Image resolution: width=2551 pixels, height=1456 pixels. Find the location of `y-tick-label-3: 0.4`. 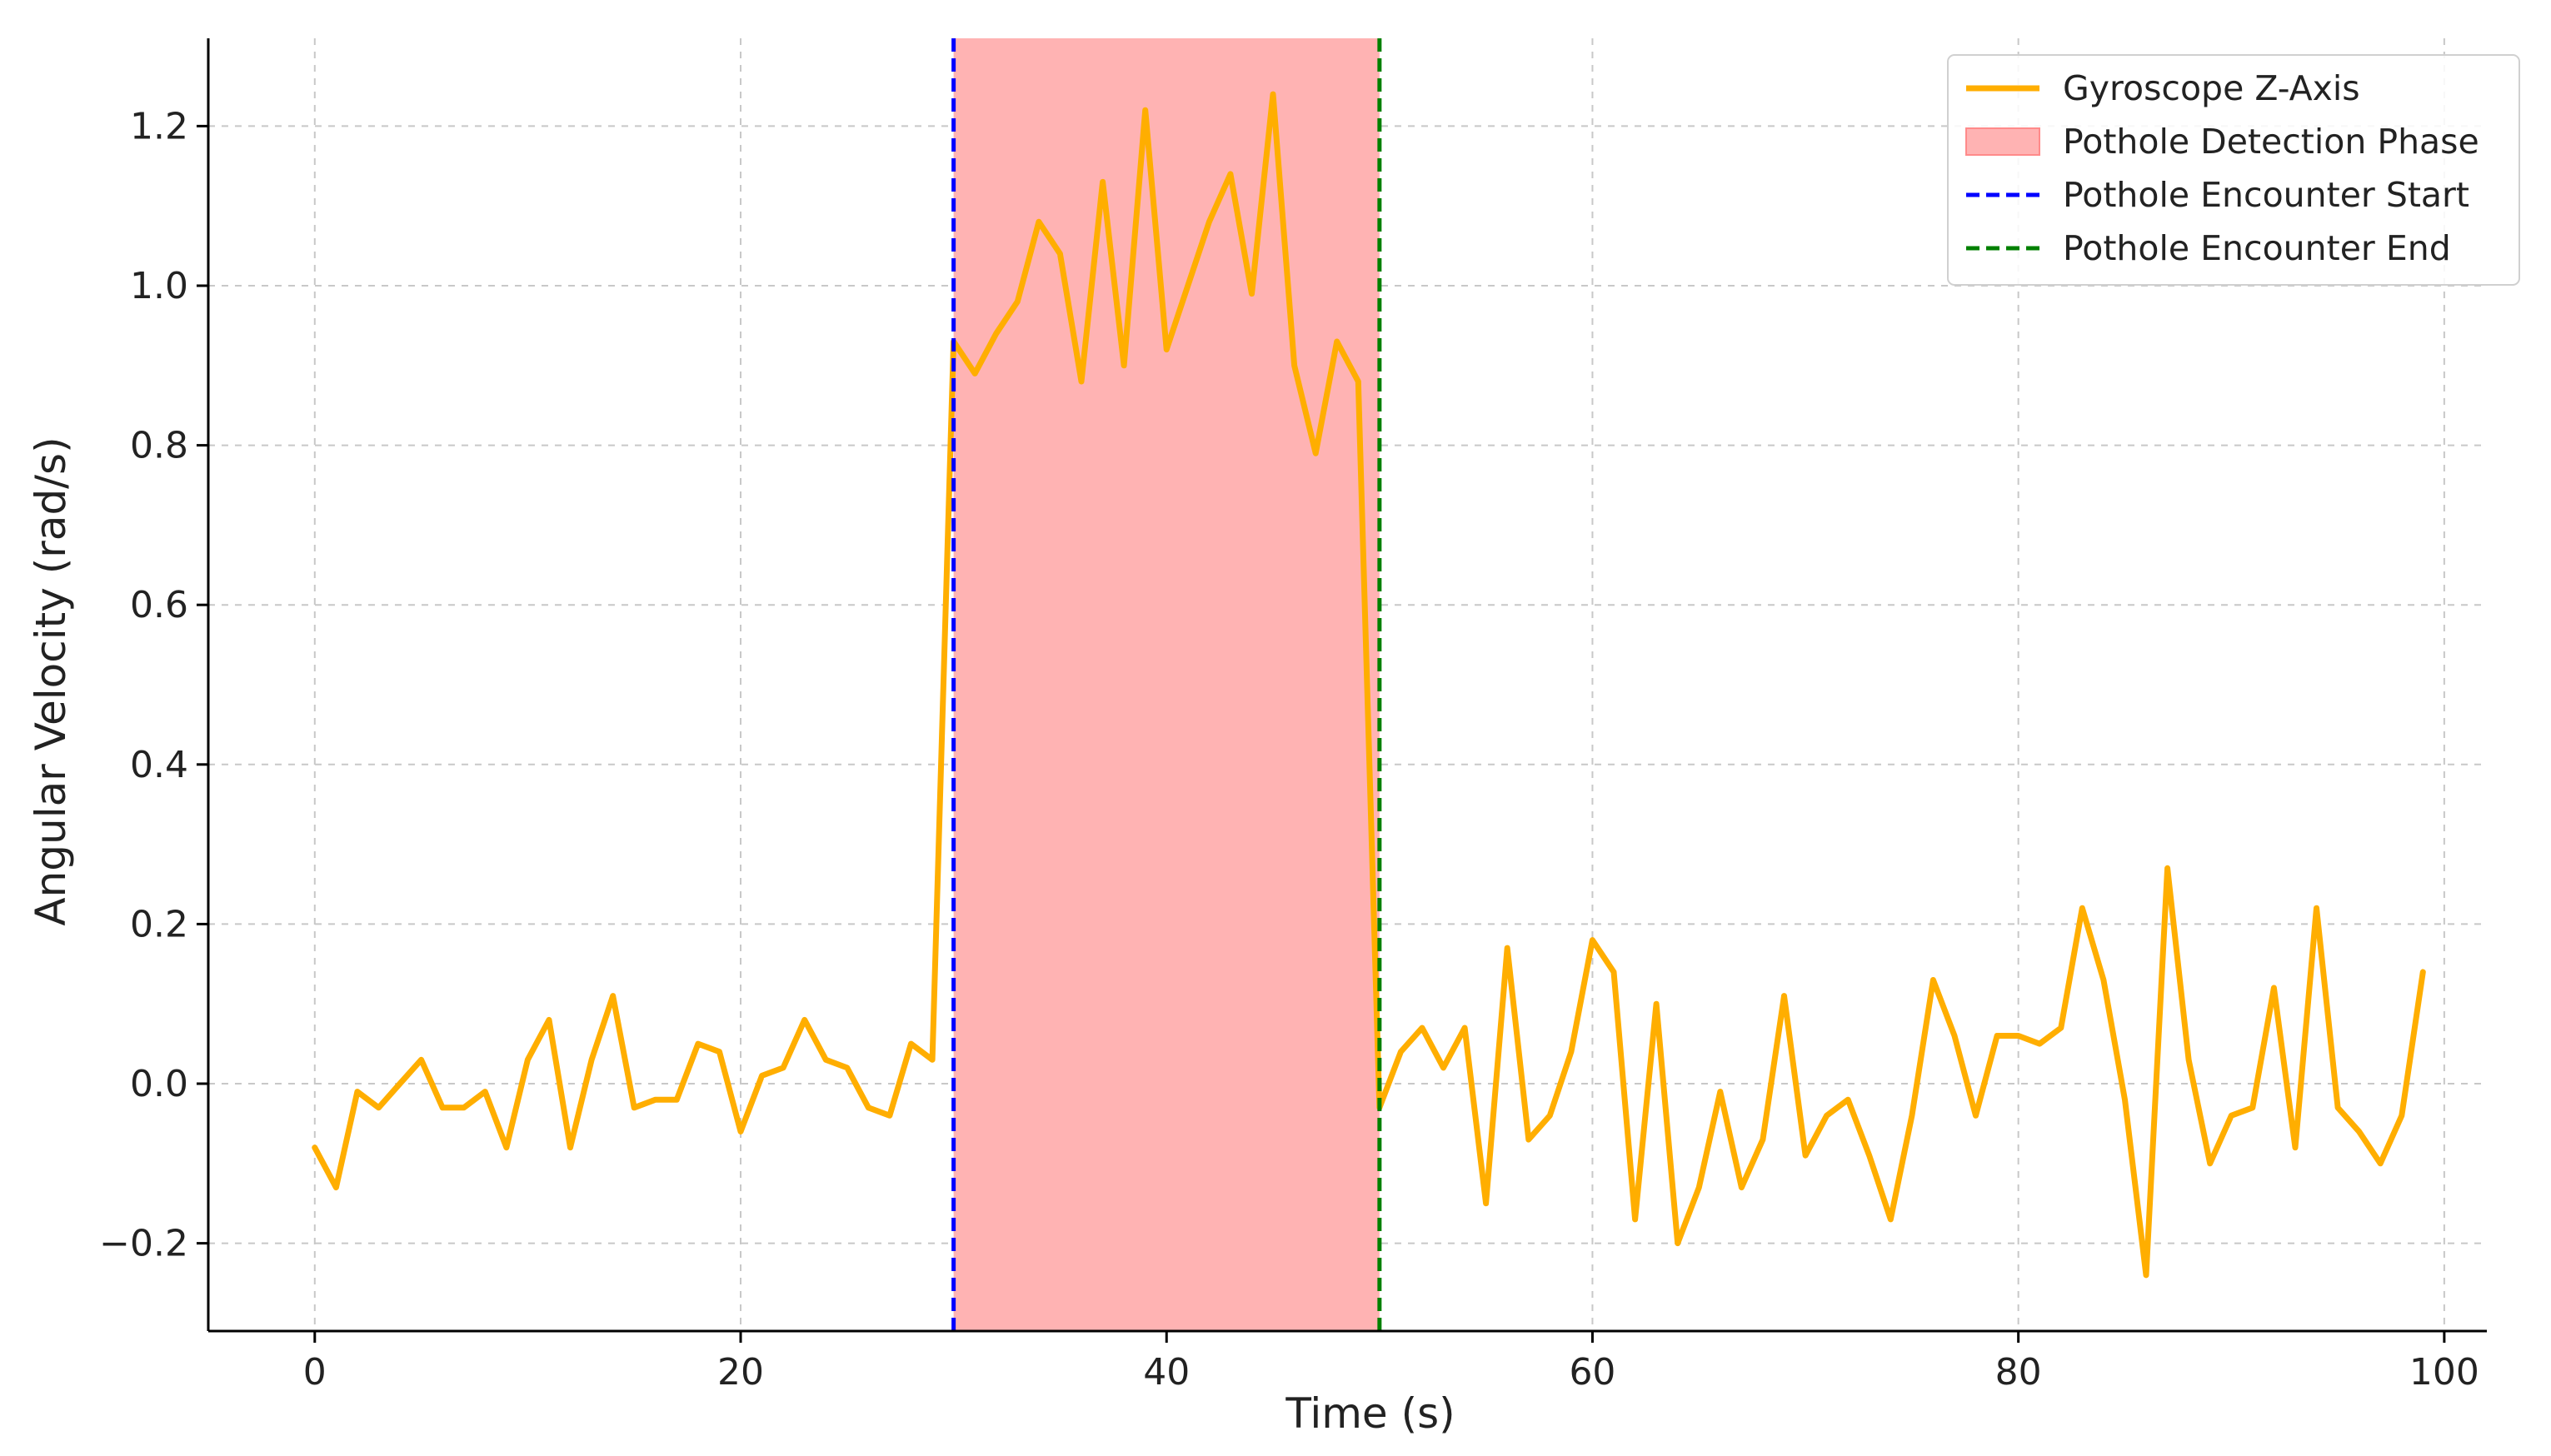

y-tick-label-3: 0.4 is located at coordinates (159, 765).